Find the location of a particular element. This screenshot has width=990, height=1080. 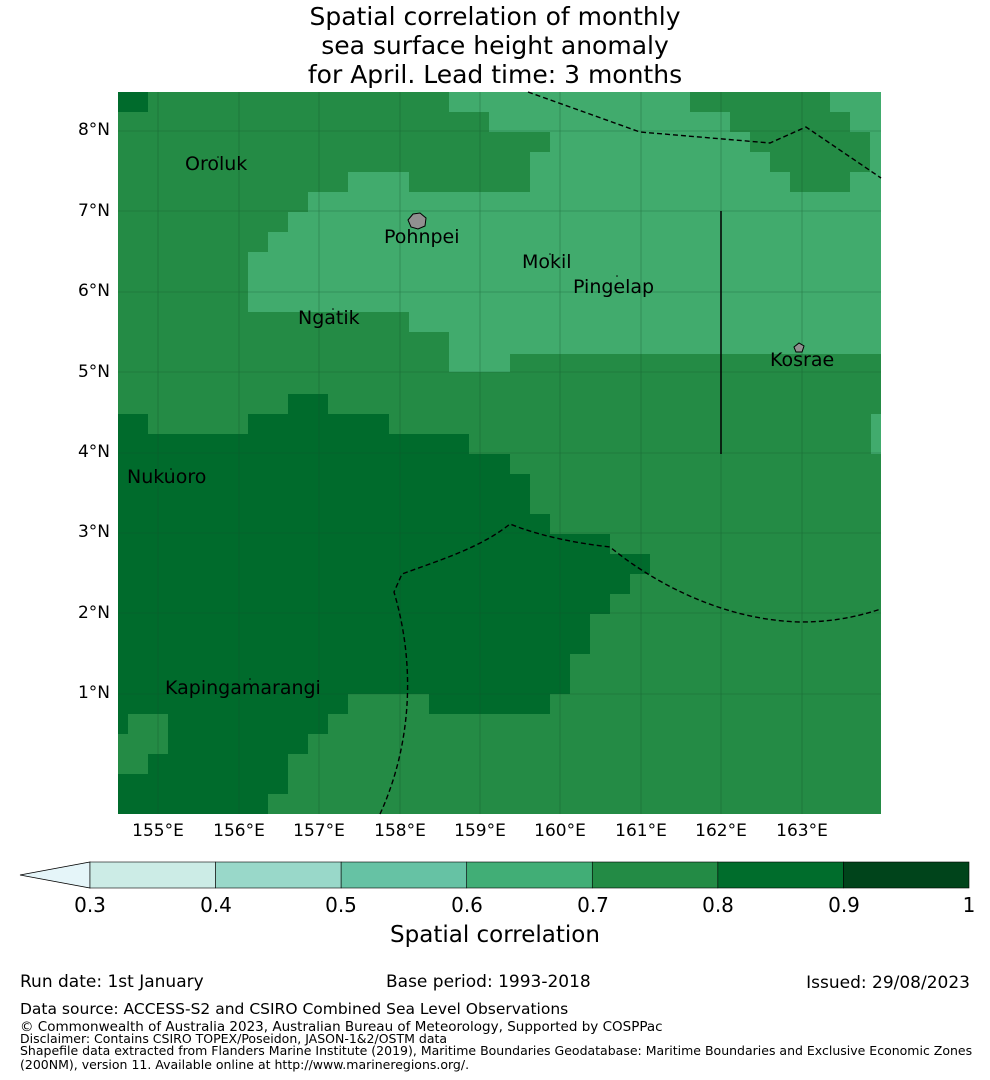

lon-label: 156°E is located at coordinates (239, 831).